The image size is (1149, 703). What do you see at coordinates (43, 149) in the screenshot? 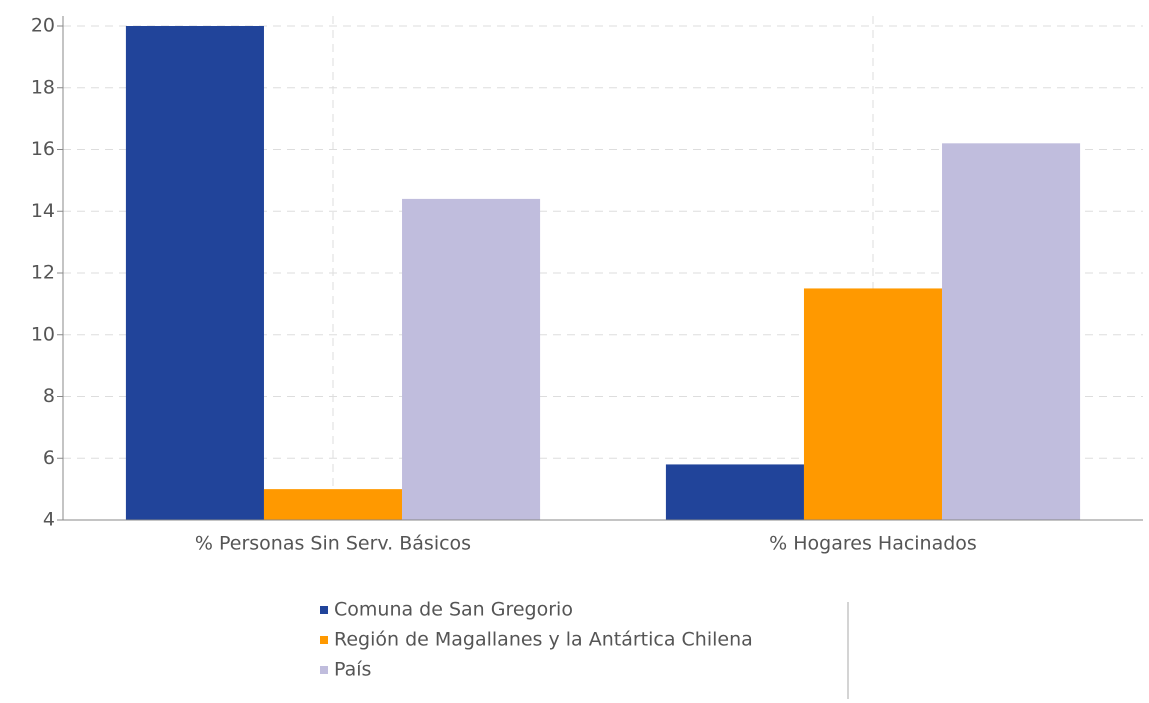
I see `y-tick-label: 16` at bounding box center [43, 149].